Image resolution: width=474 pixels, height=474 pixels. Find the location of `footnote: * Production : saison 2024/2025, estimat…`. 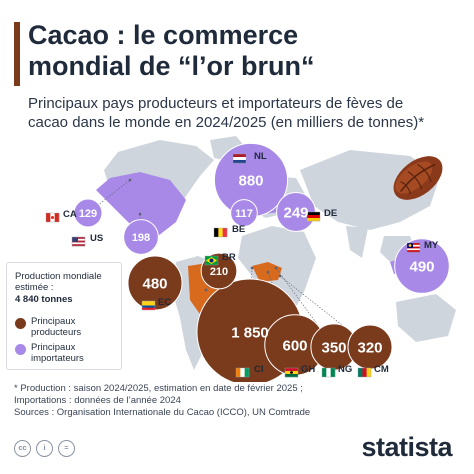

footnote: * Production : saison 2024/2025, estimat… is located at coordinates (239, 401).